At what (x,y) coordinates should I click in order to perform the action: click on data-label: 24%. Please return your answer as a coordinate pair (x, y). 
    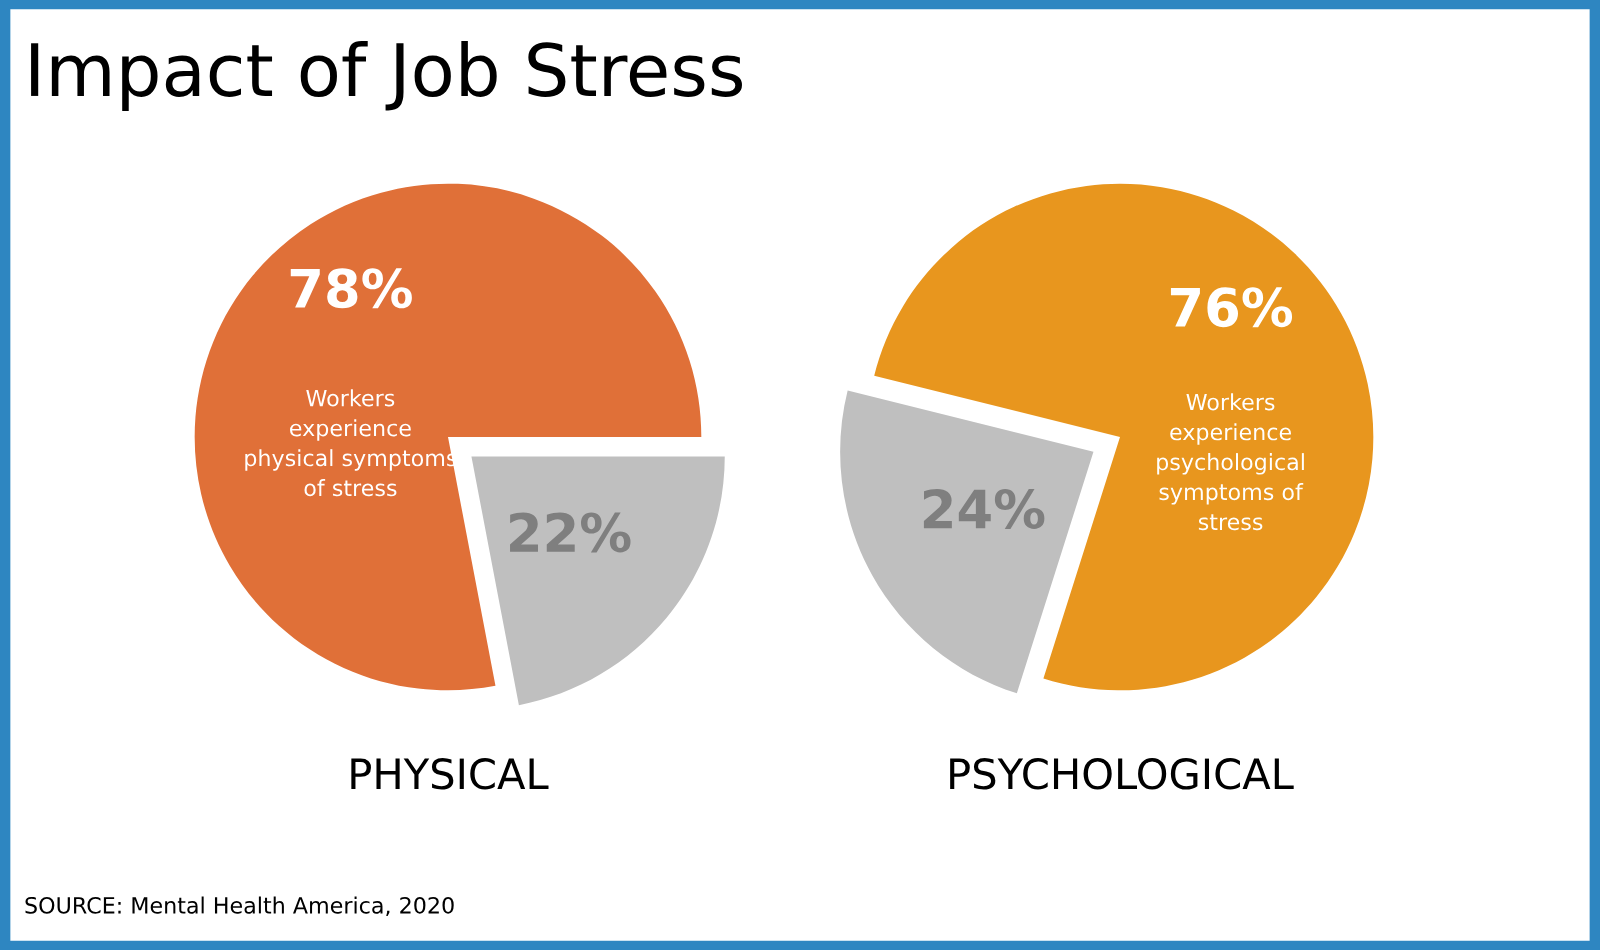
    Looking at the image, I should click on (984, 509).